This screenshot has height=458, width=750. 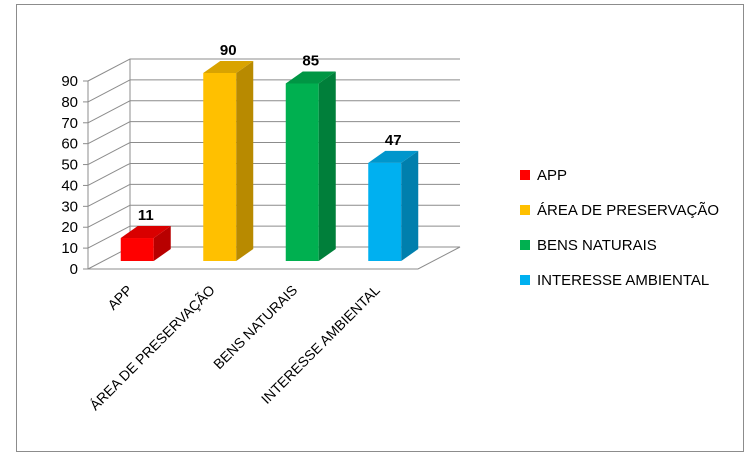 What do you see at coordinates (74, 175) in the screenshot?
I see `y-axis-ticks: 0 10 20 30 40 50 60 70 80 90` at bounding box center [74, 175].